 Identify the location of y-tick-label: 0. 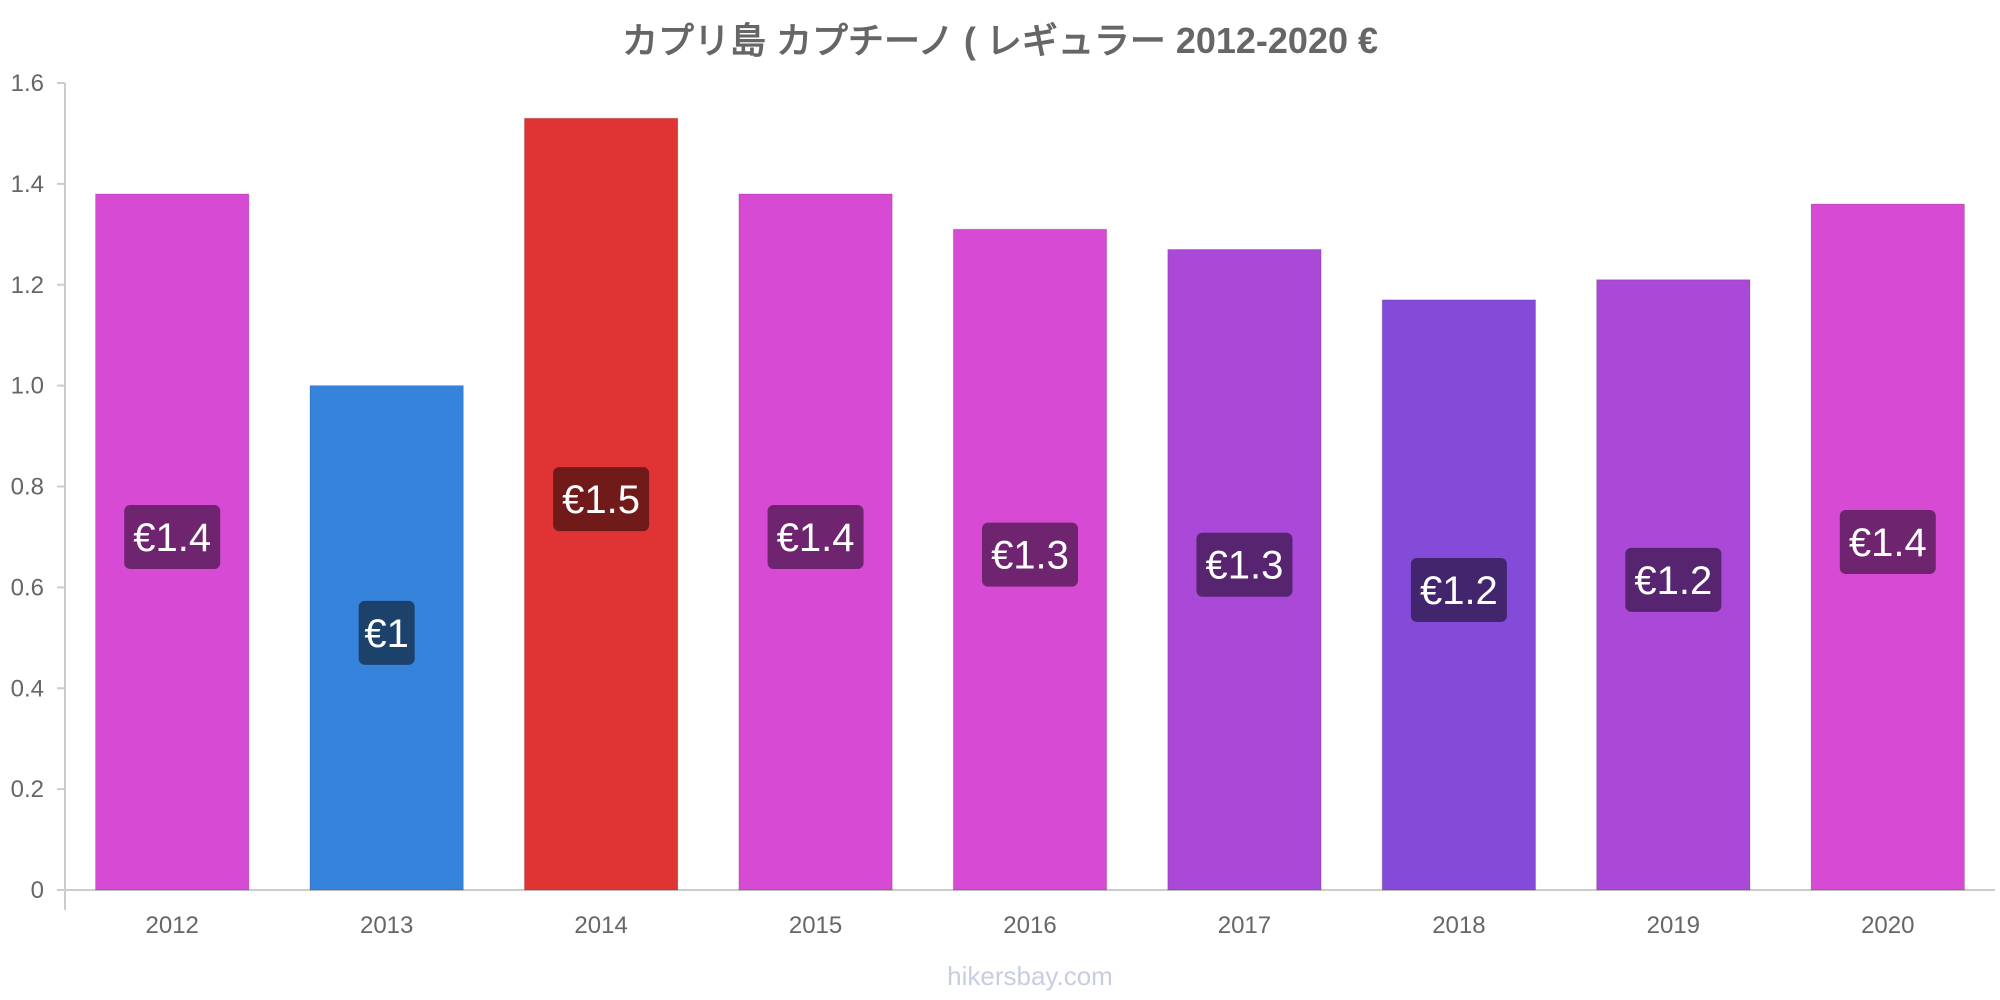
(37, 890).